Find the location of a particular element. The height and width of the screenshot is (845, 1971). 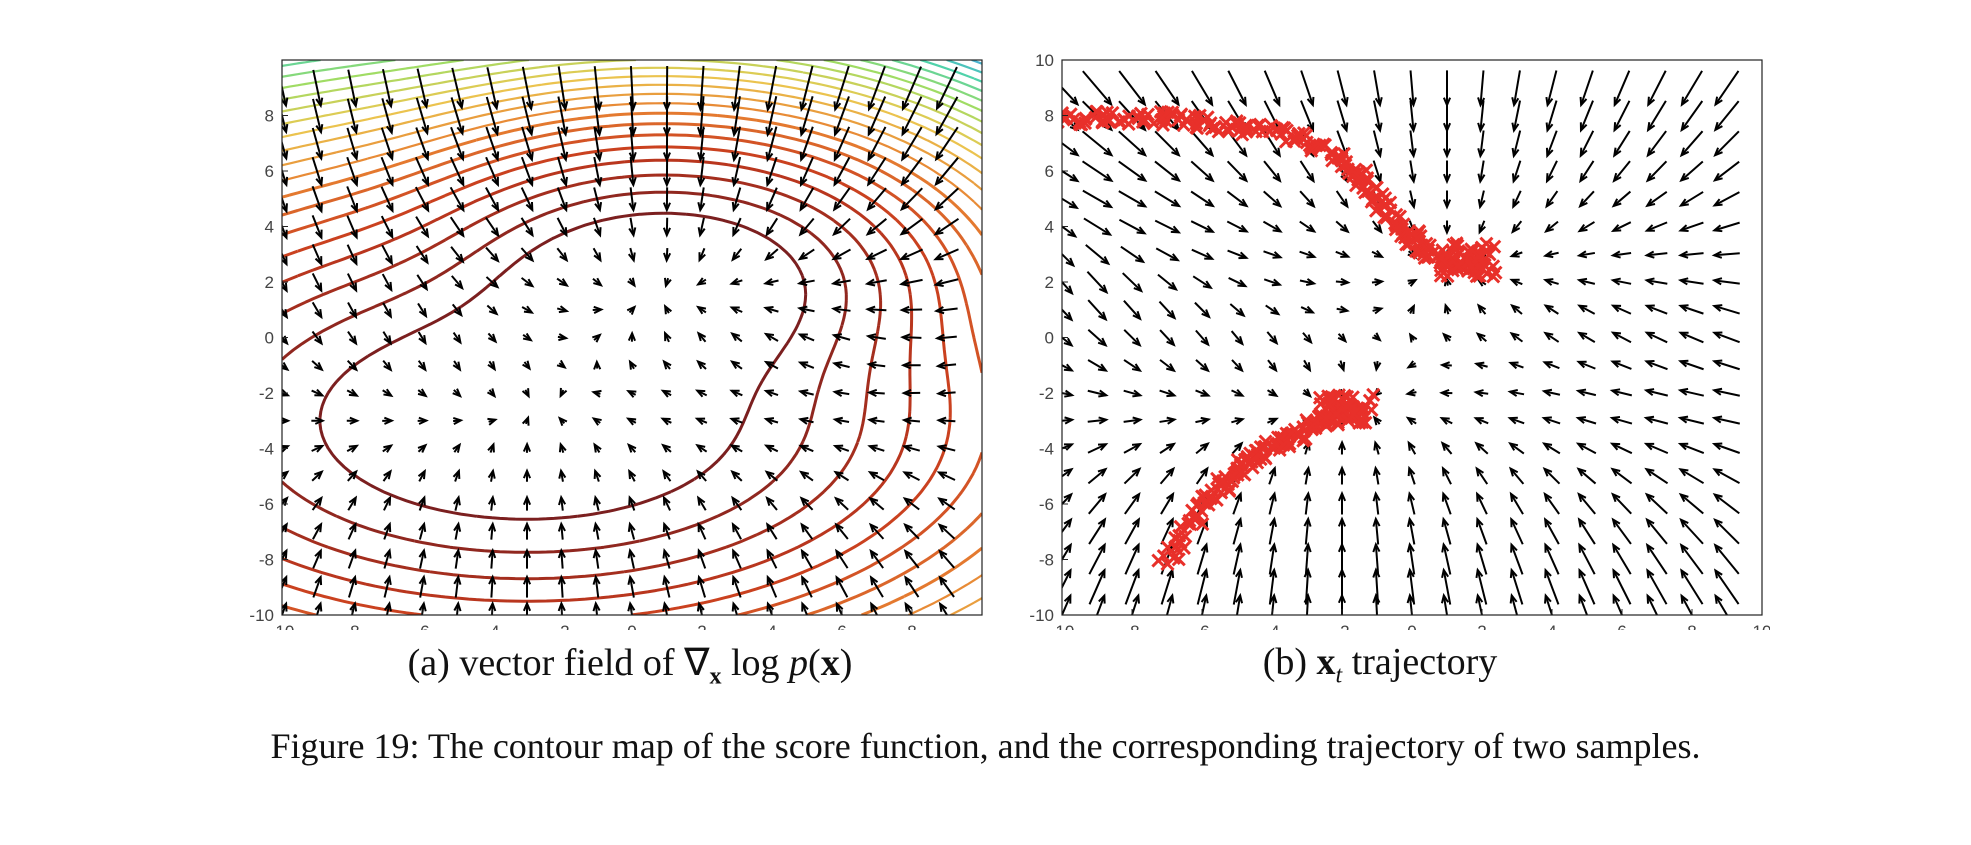

panel-b-y-tick-label: -4 is located at coordinates (1046, 449).